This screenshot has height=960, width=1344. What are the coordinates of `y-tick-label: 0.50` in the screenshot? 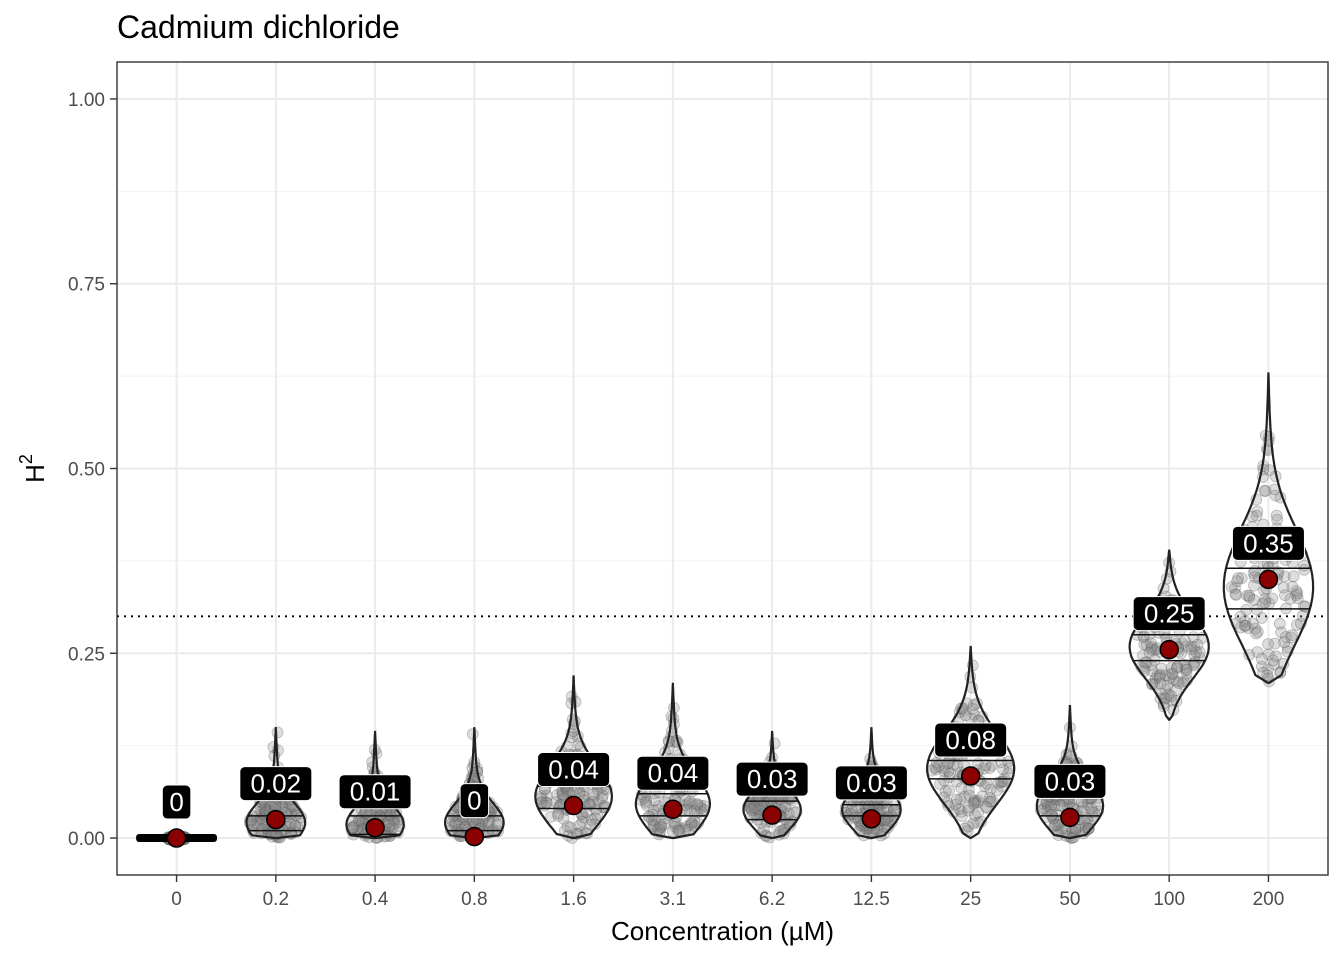 It's located at (86, 470).